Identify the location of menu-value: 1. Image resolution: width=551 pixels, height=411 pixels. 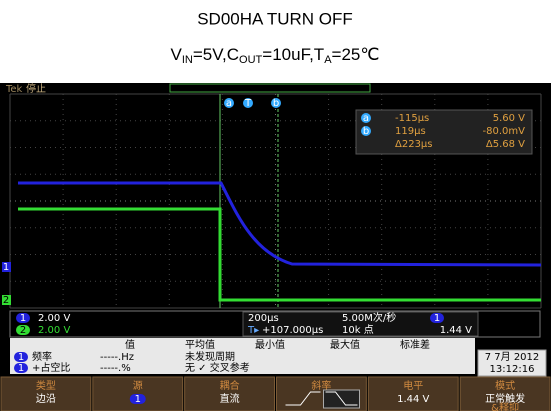
(138, 399).